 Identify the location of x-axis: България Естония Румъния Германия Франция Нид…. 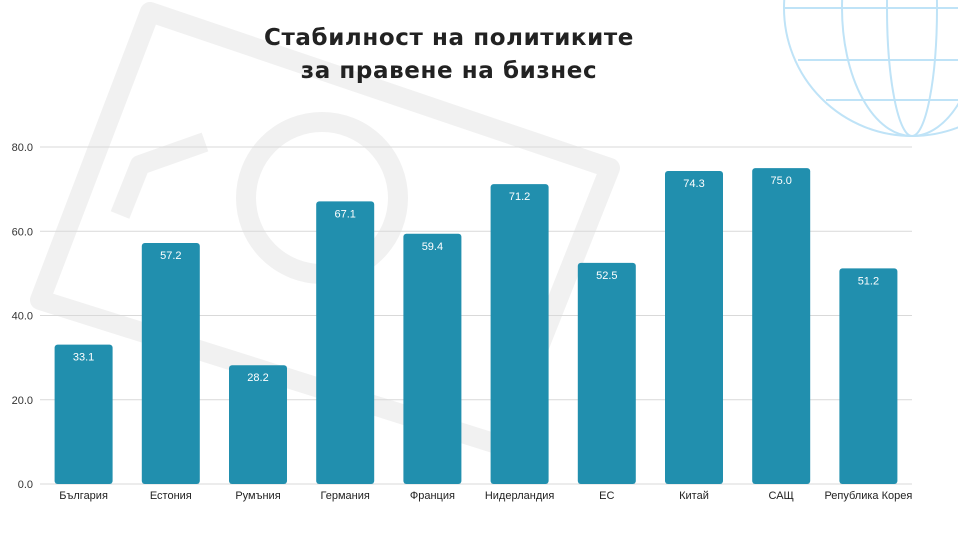
(485, 496).